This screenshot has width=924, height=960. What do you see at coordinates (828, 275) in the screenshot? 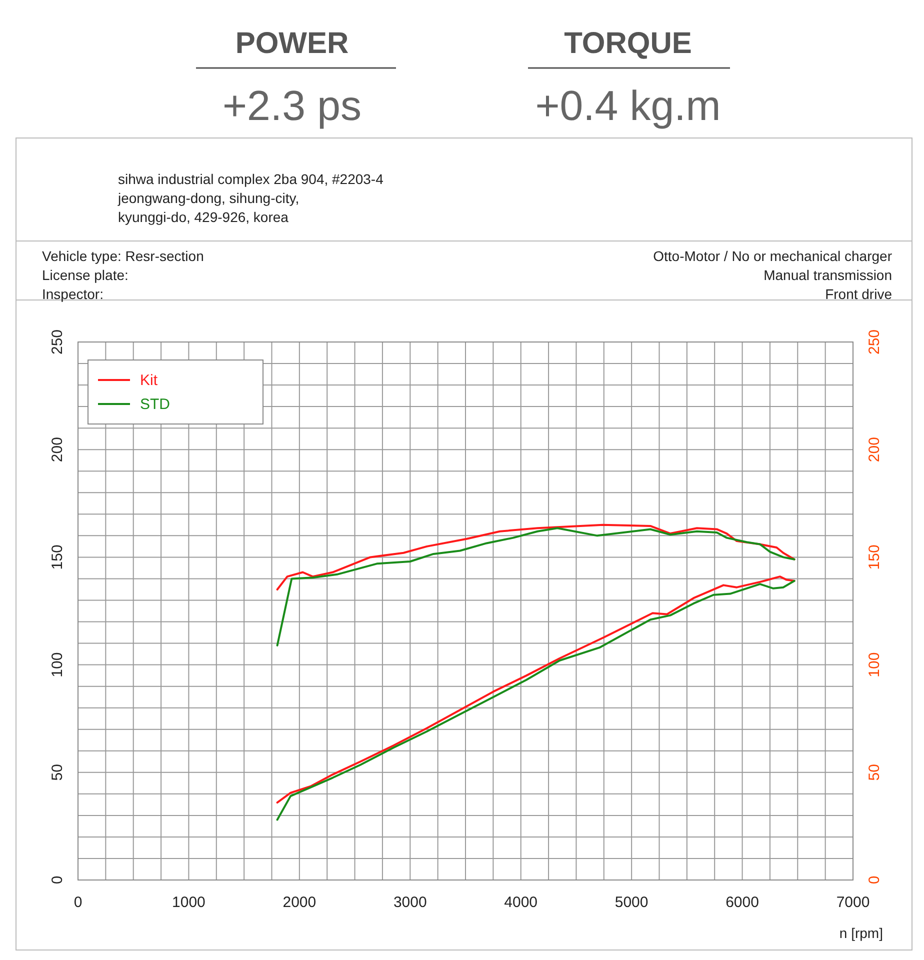
I see `text: Manual transmission` at bounding box center [828, 275].